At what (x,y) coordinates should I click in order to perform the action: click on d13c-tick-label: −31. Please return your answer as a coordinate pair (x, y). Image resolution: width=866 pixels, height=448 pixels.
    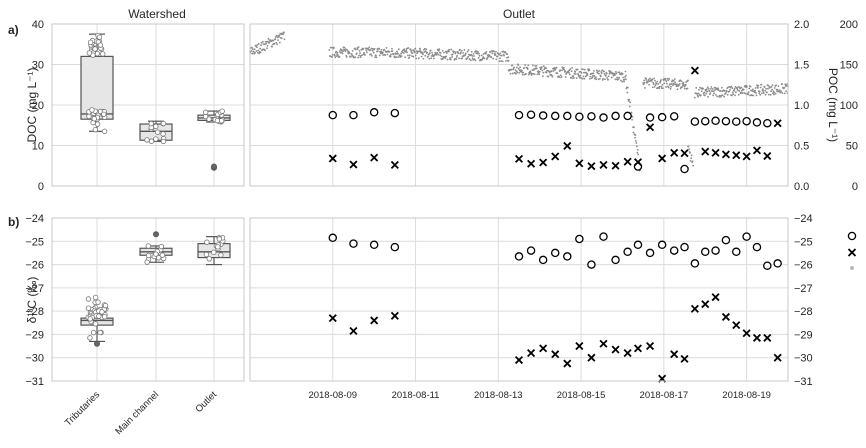
    Looking at the image, I should click on (34, 382).